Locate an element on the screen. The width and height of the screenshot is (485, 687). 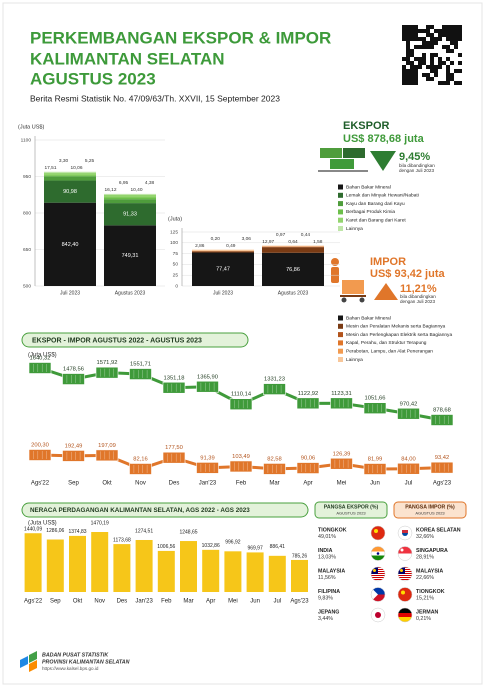
value-label: 200,30 is located at coordinates (40, 446).